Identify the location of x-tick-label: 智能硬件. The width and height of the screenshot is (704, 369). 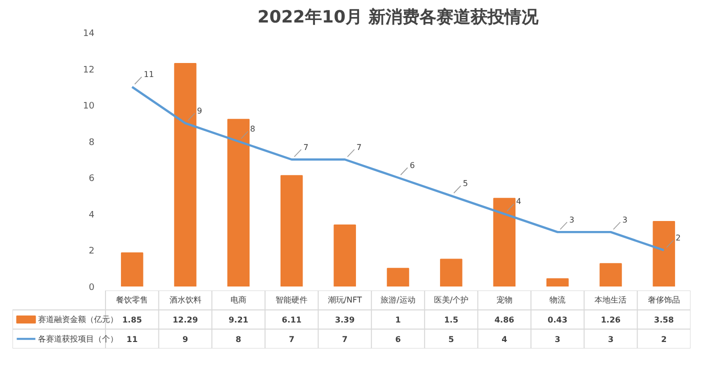
(292, 300).